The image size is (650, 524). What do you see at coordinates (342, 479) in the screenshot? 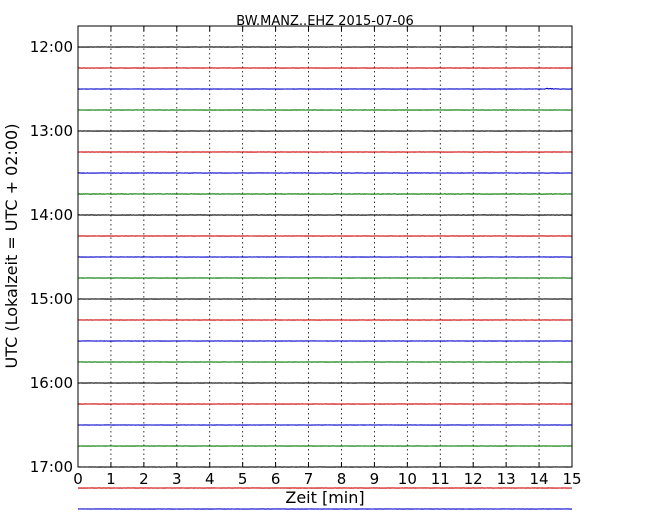
I see `x-tick-label: 8` at bounding box center [342, 479].